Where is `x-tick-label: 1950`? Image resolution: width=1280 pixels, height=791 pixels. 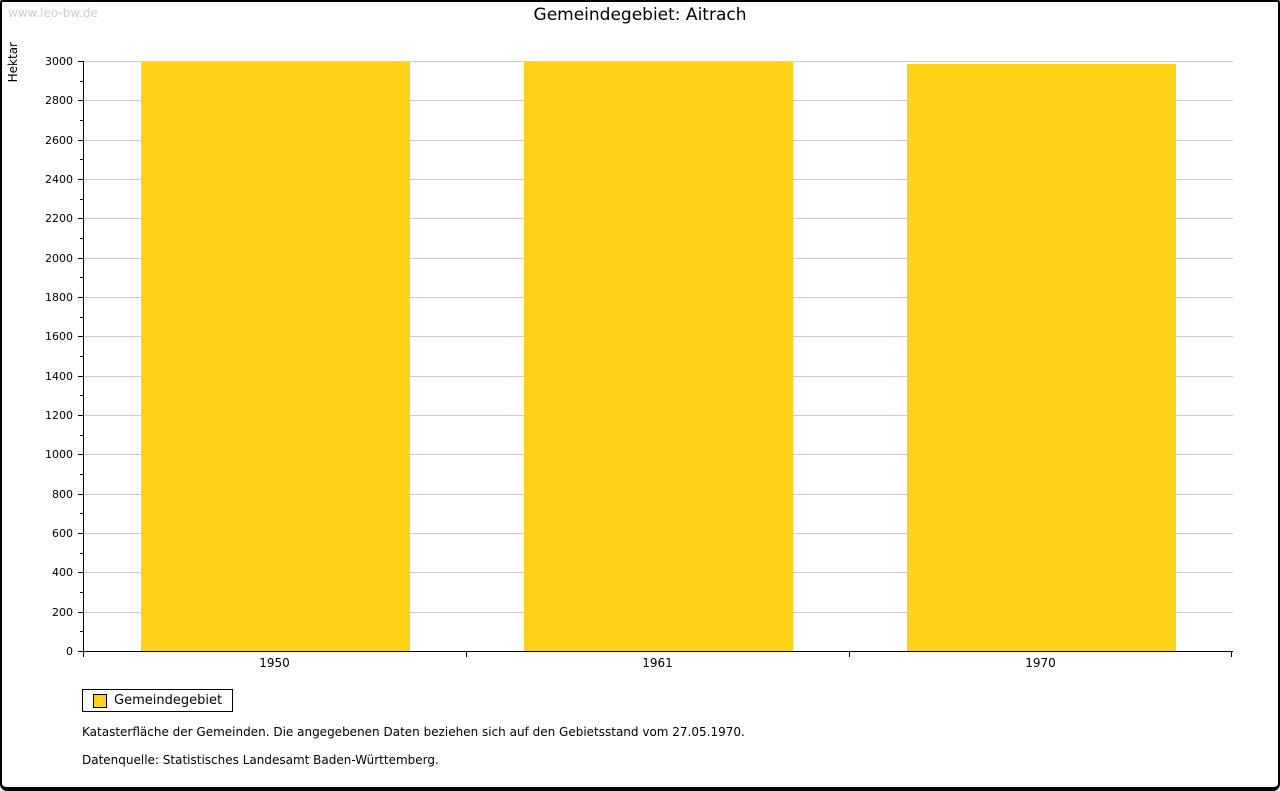
x-tick-label: 1950 is located at coordinates (274, 663).